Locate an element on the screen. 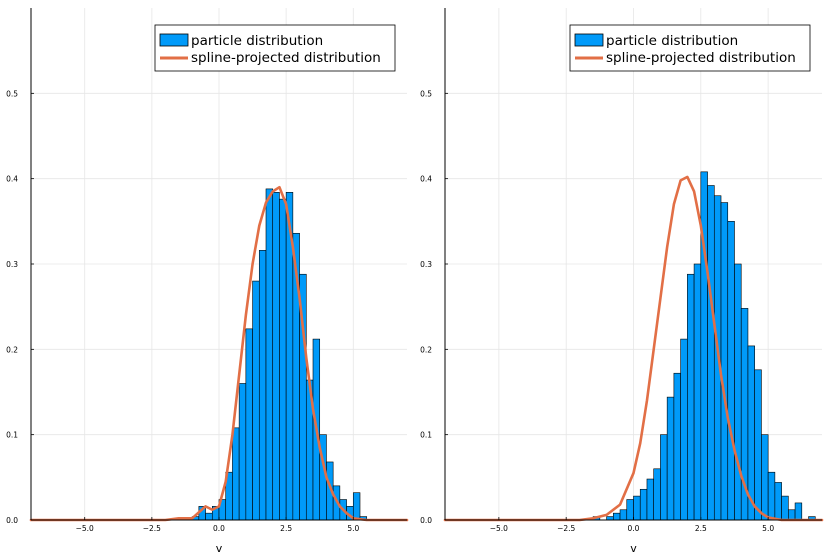 The width and height of the screenshot is (830, 554). histogram-bars is located at coordinates (279, 354).